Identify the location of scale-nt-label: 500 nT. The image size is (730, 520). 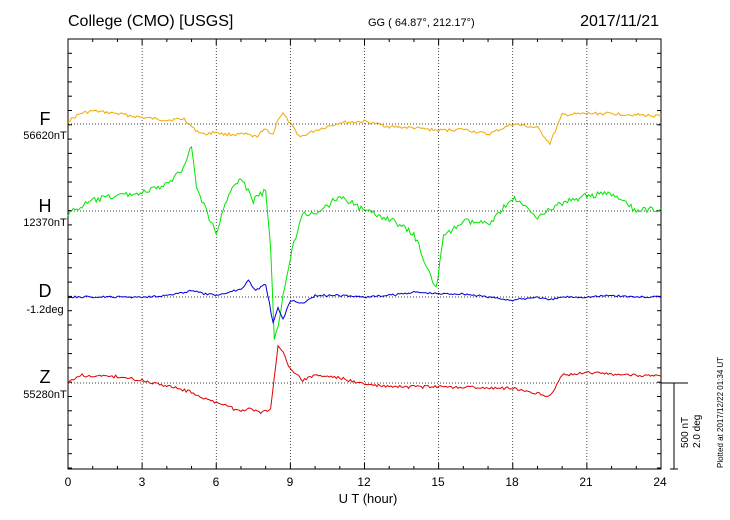
(685, 432).